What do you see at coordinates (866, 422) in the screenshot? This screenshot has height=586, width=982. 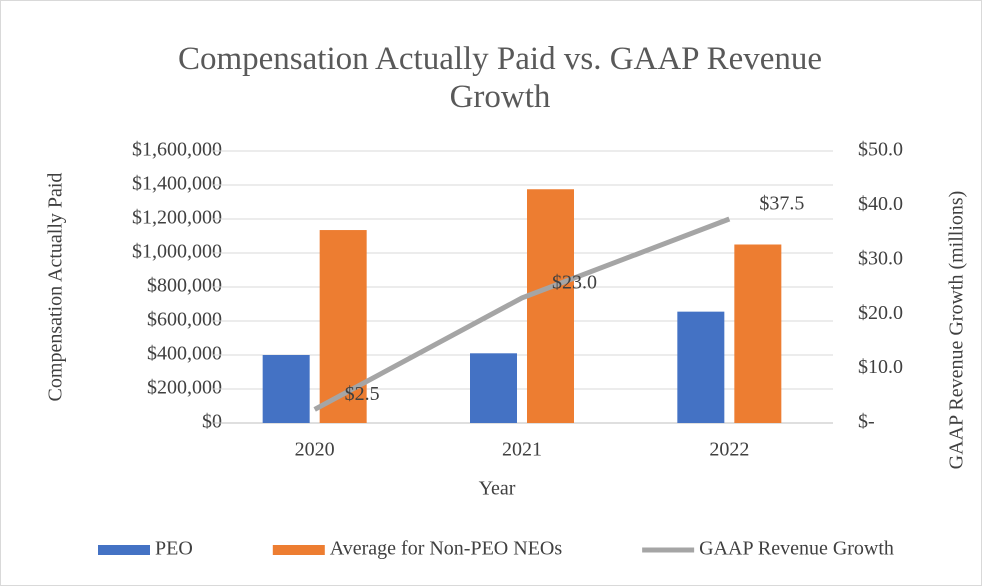 I see `y2-tick-label: $-` at bounding box center [866, 422].